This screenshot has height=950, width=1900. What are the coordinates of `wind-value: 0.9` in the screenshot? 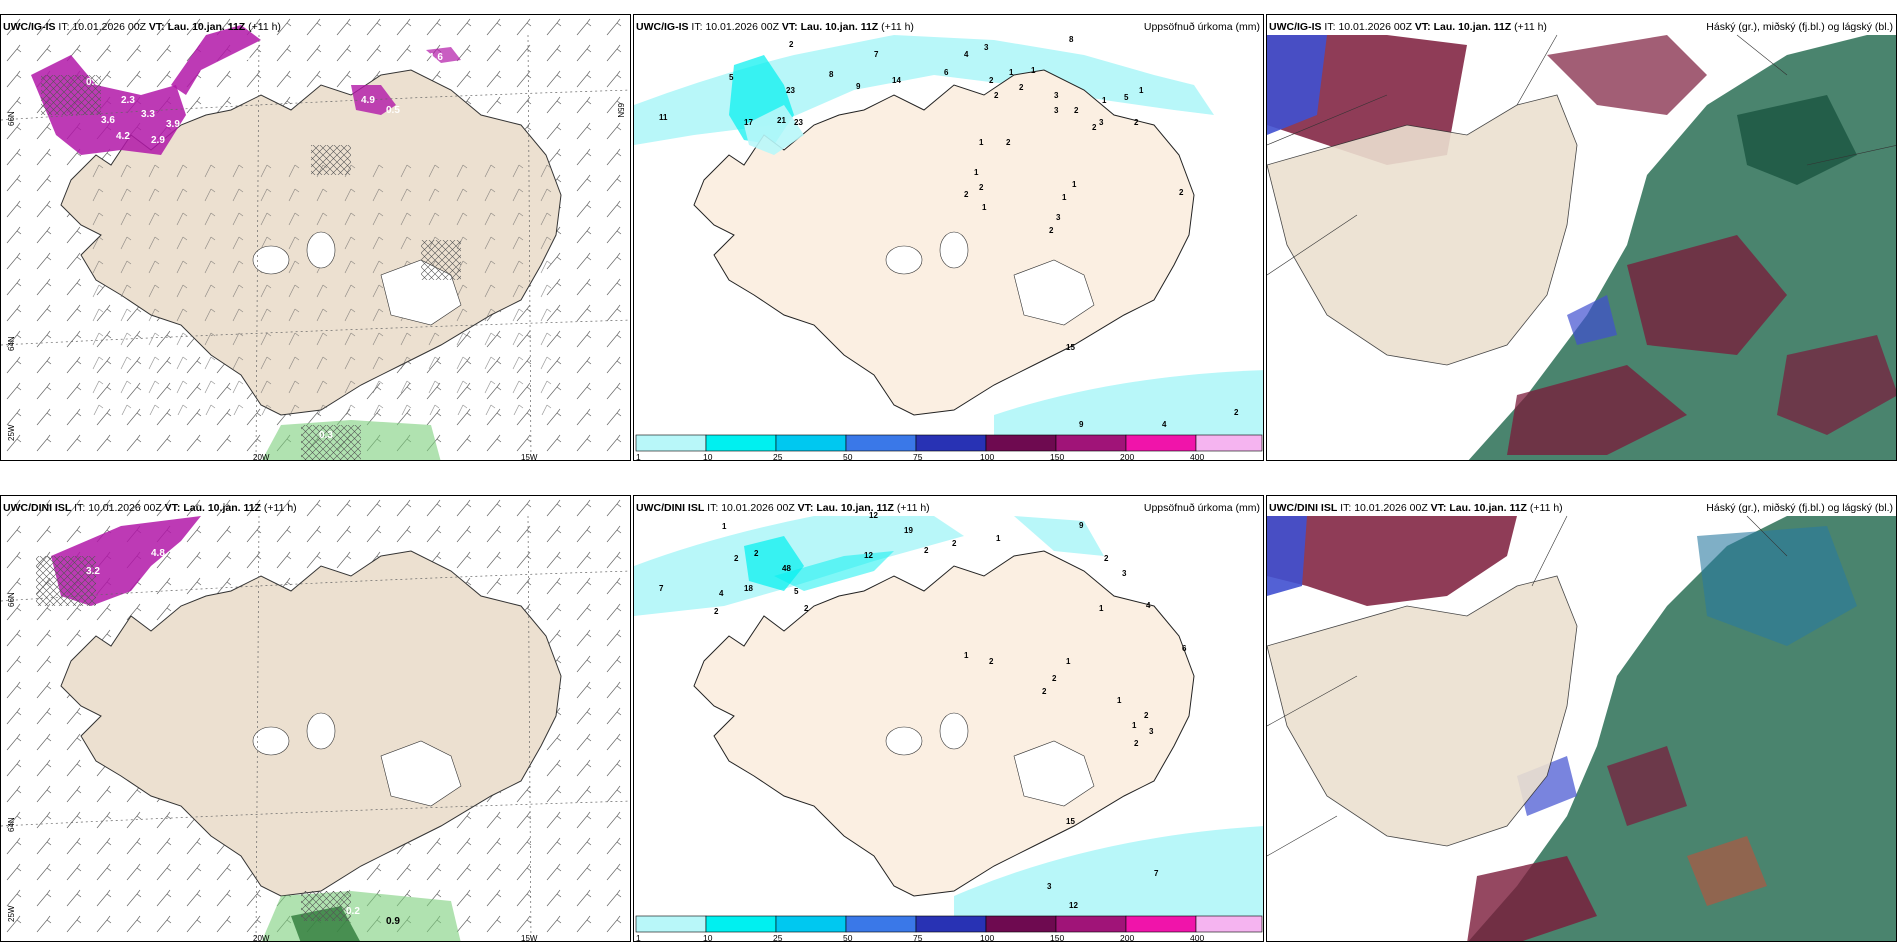 It's located at (393, 921).